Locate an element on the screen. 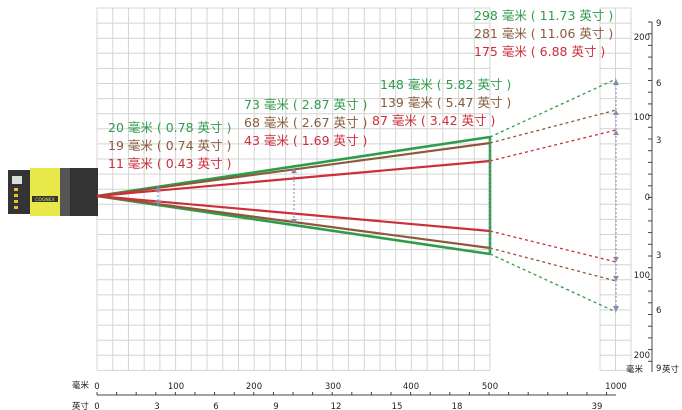  bottom-mm-tick: 100 is located at coordinates (176, 387).